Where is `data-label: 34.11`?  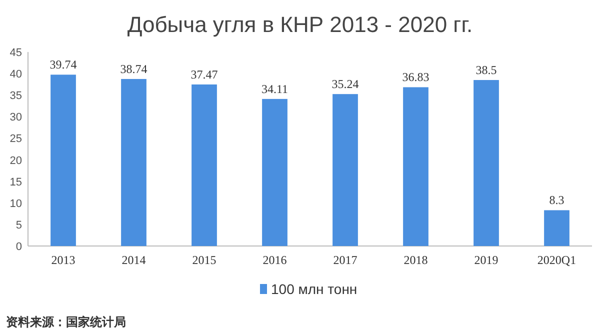
data-label: 34.11 is located at coordinates (274, 89).